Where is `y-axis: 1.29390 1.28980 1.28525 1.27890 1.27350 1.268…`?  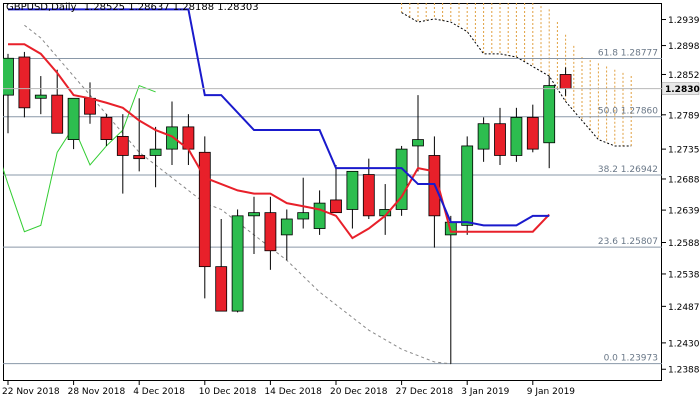
y-axis: 1.29390 1.28980 1.28525 1.27890 1.27350 1.268… is located at coordinates (680, 196).